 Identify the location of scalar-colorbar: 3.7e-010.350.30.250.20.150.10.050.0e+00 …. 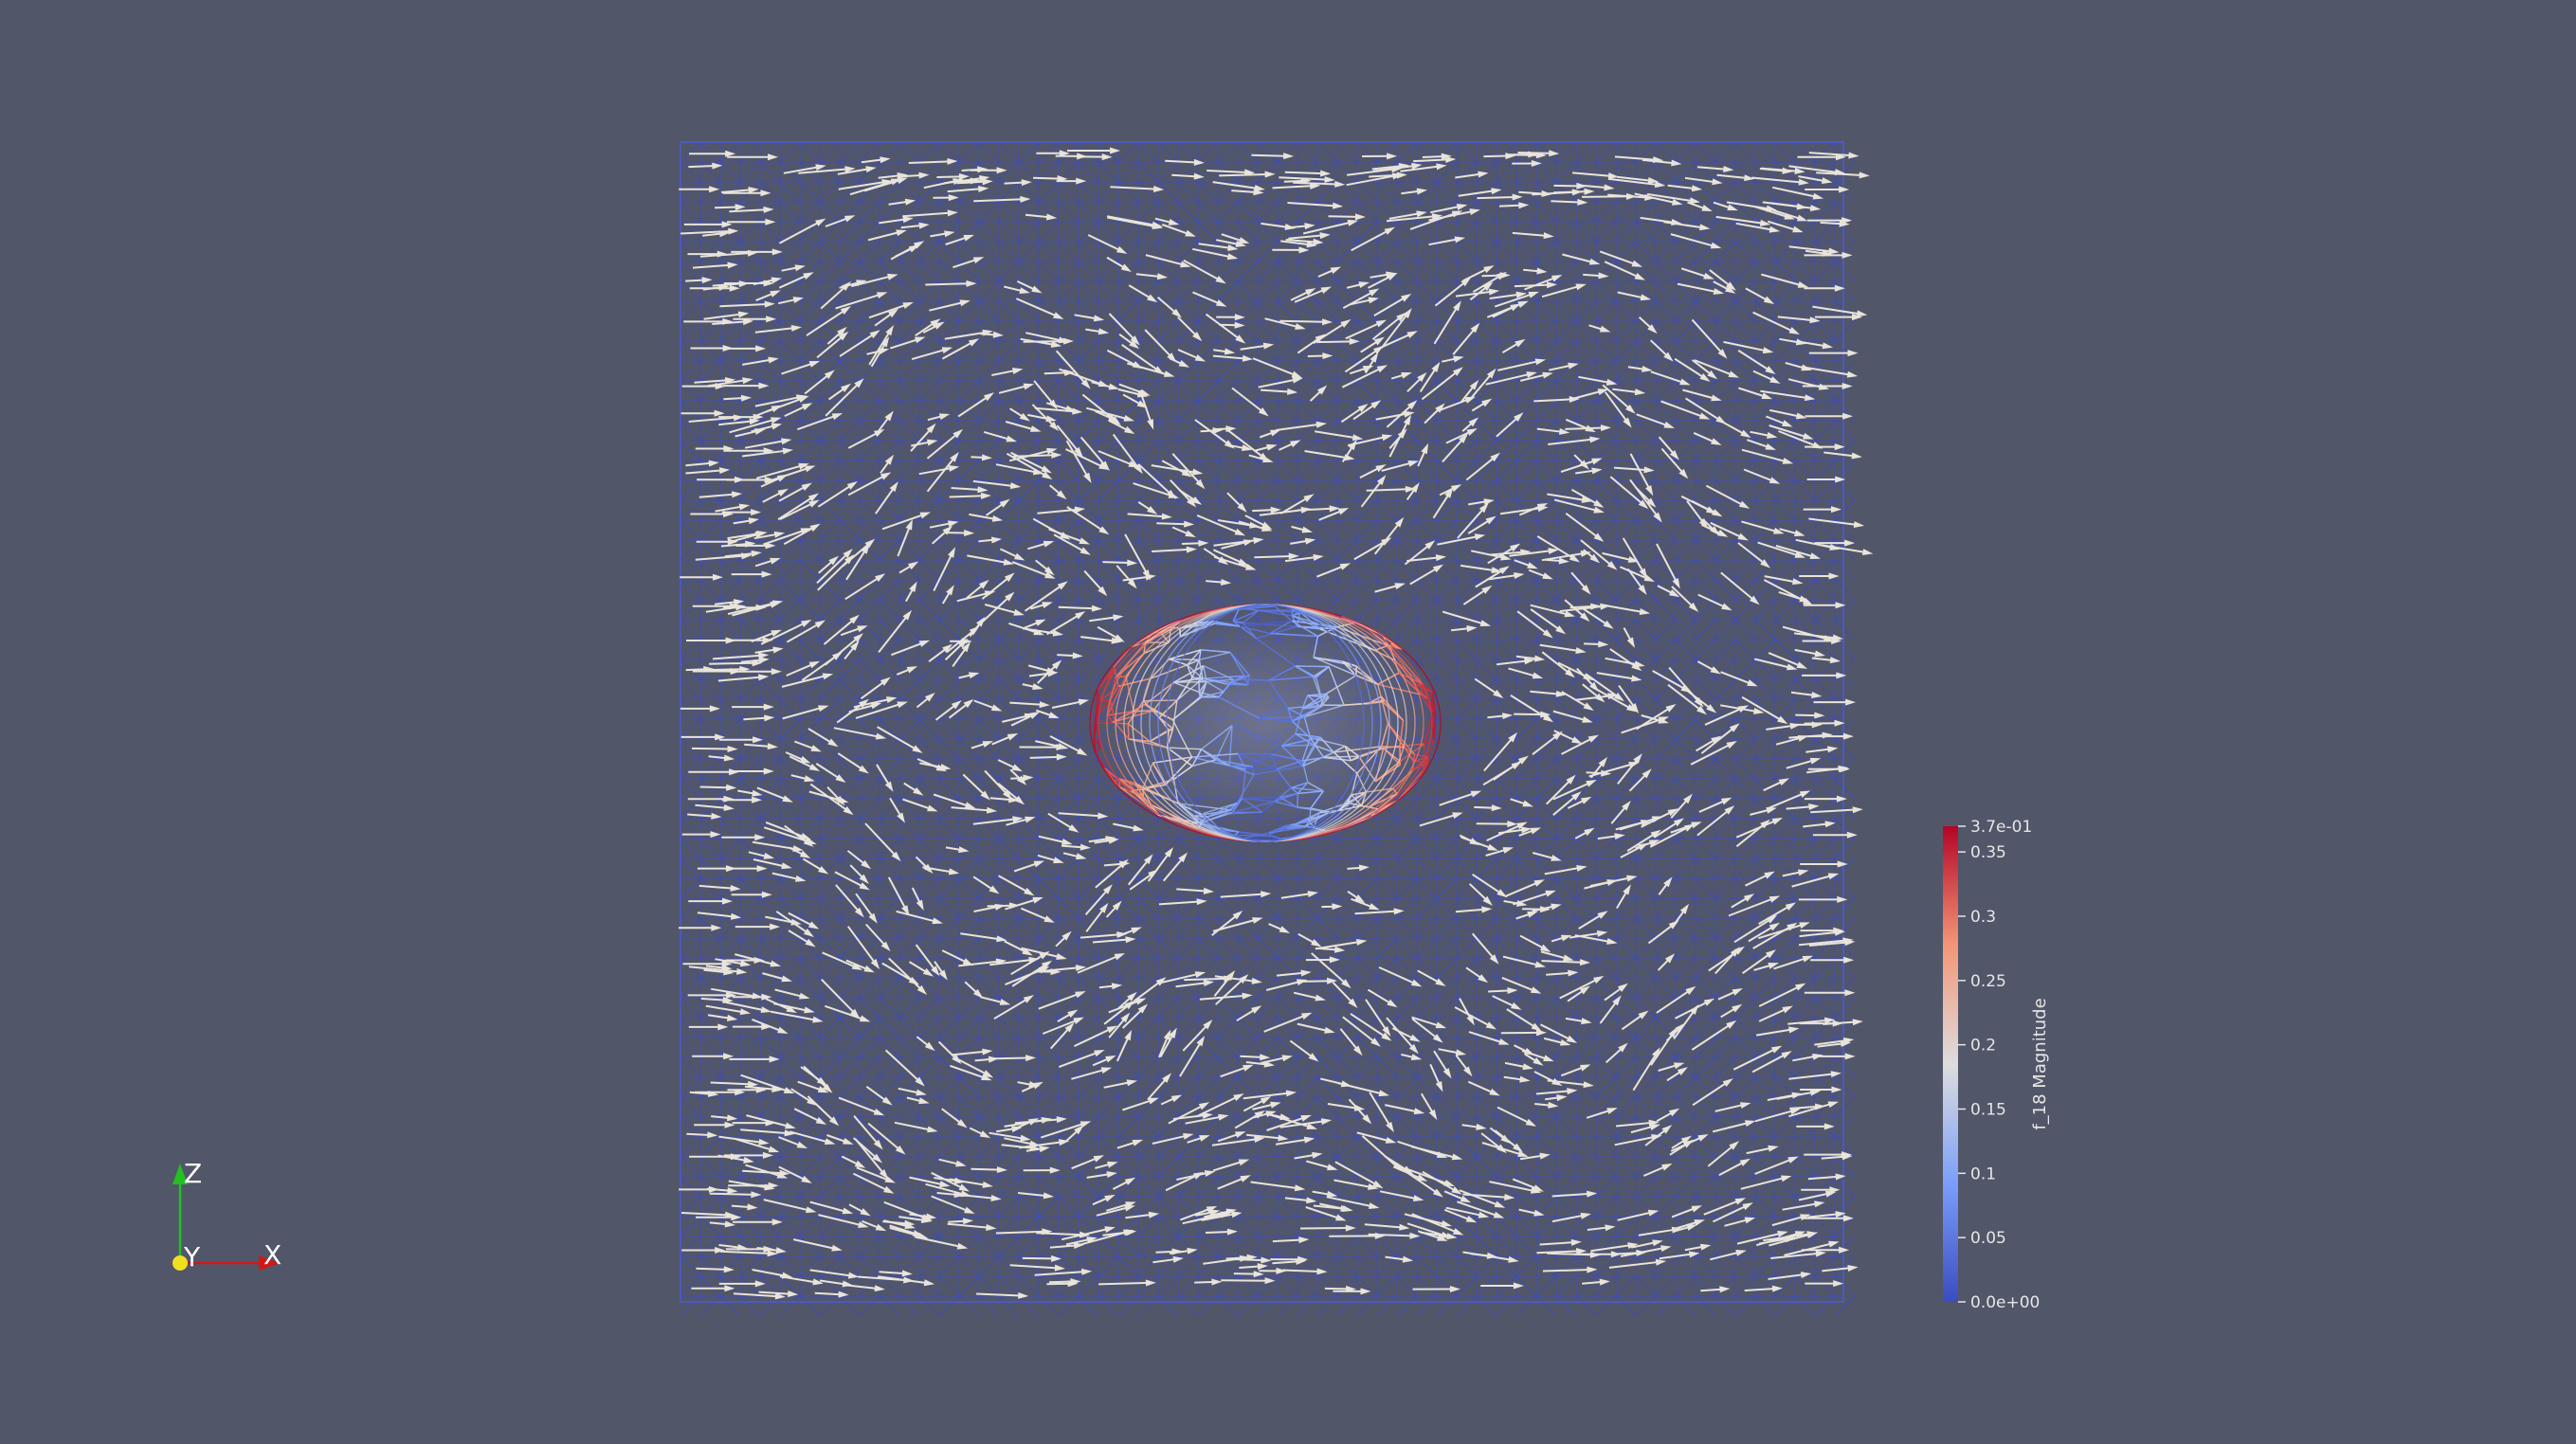
(1996, 1065).